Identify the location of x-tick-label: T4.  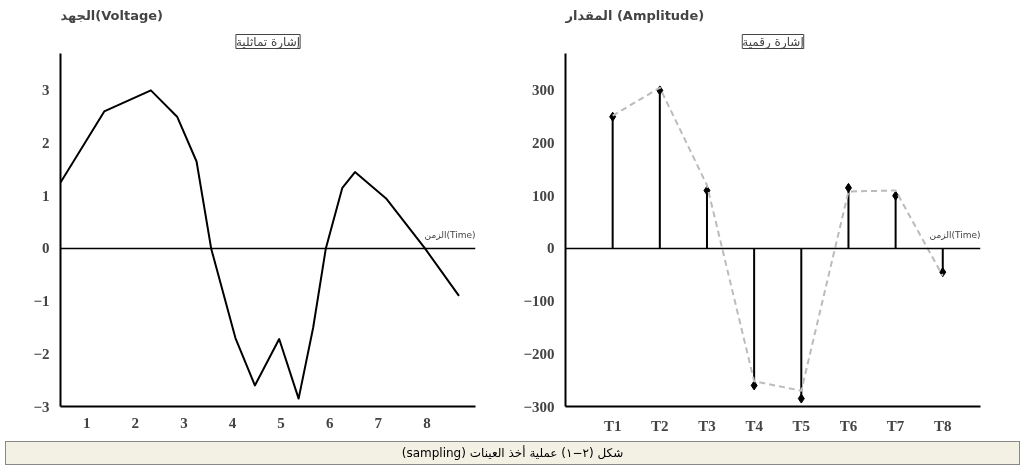
(754, 425).